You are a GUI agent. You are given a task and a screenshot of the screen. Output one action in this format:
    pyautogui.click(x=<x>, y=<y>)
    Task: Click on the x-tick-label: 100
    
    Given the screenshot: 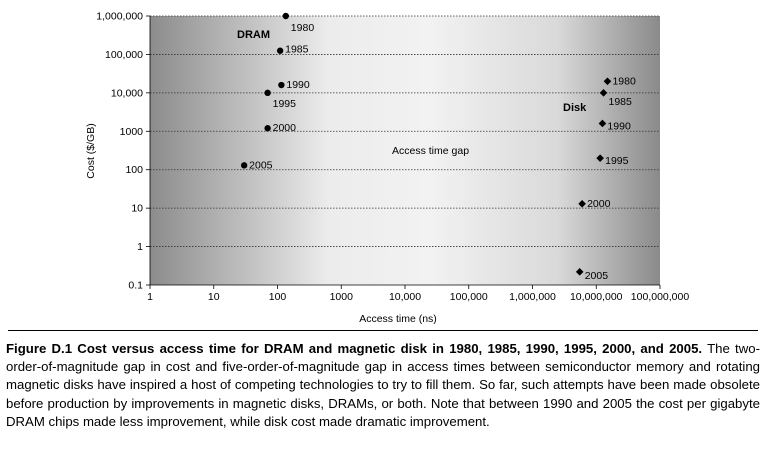 What is the action you would take?
    pyautogui.click(x=278, y=297)
    